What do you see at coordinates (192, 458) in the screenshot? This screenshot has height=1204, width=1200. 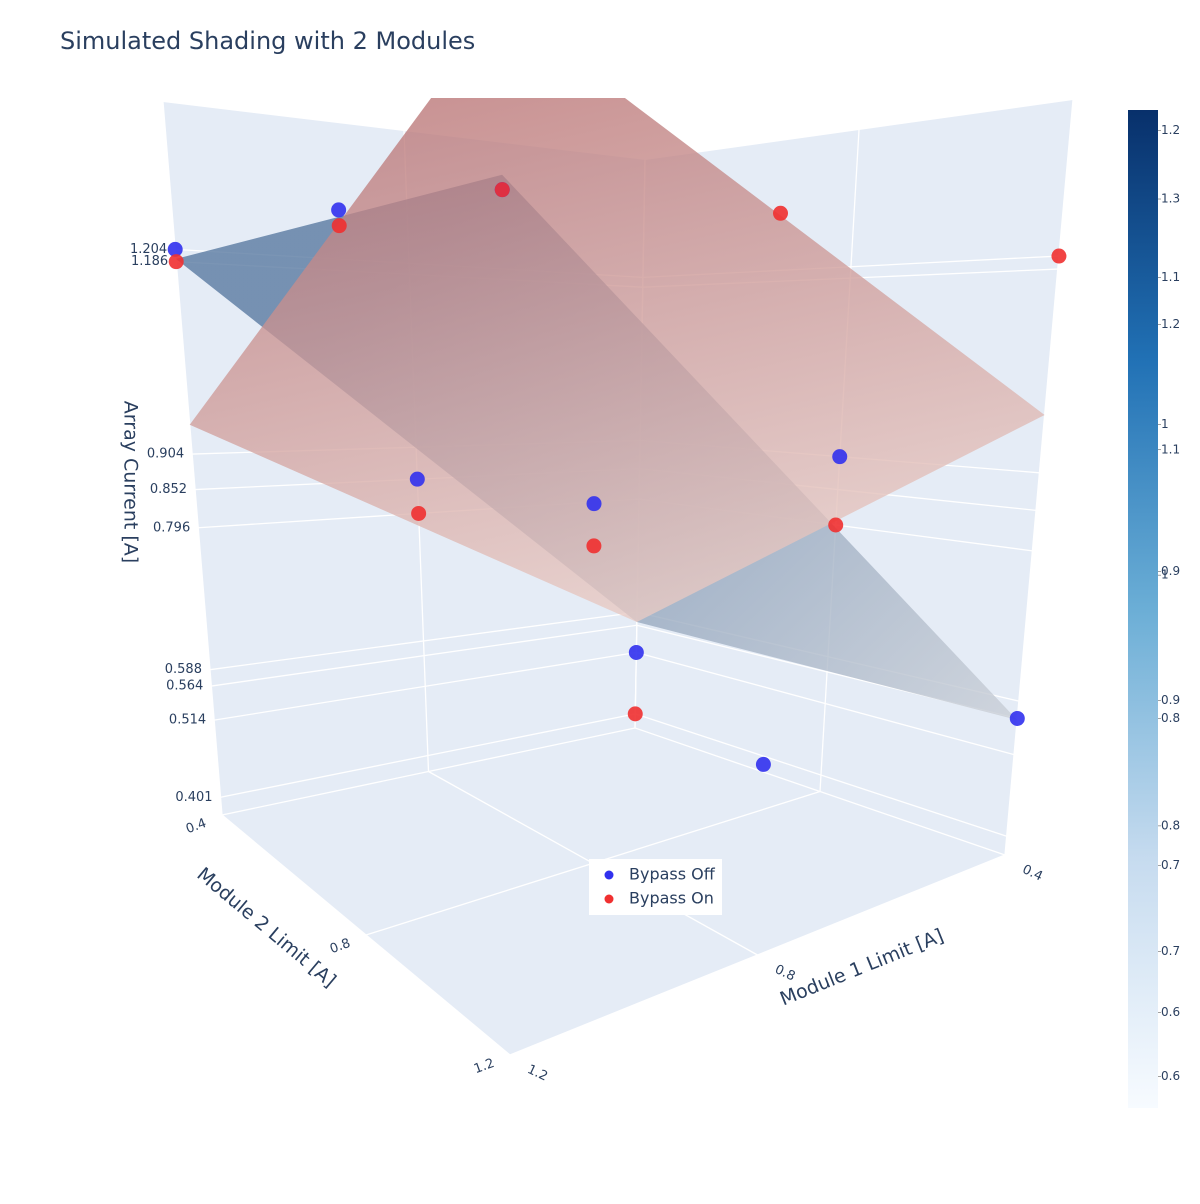 I see `x-grid-line` at bounding box center [192, 458].